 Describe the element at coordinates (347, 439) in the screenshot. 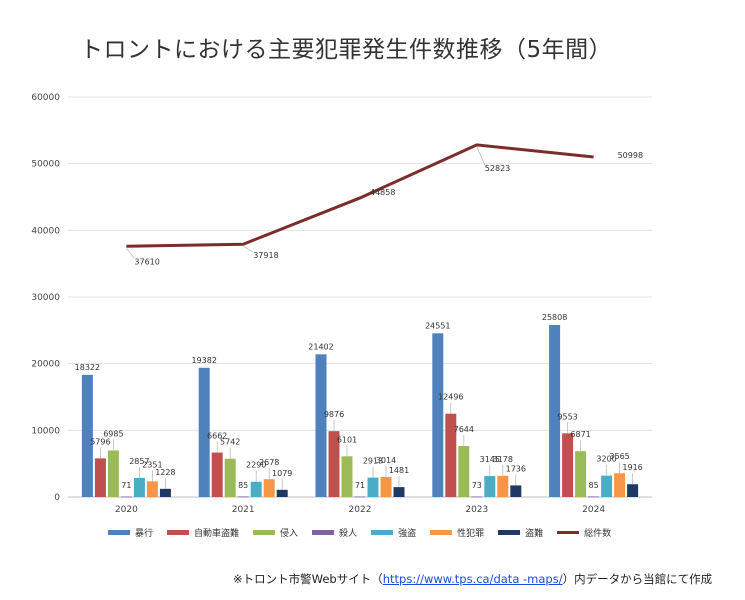

I see `bar-data-label: 6101` at that location.